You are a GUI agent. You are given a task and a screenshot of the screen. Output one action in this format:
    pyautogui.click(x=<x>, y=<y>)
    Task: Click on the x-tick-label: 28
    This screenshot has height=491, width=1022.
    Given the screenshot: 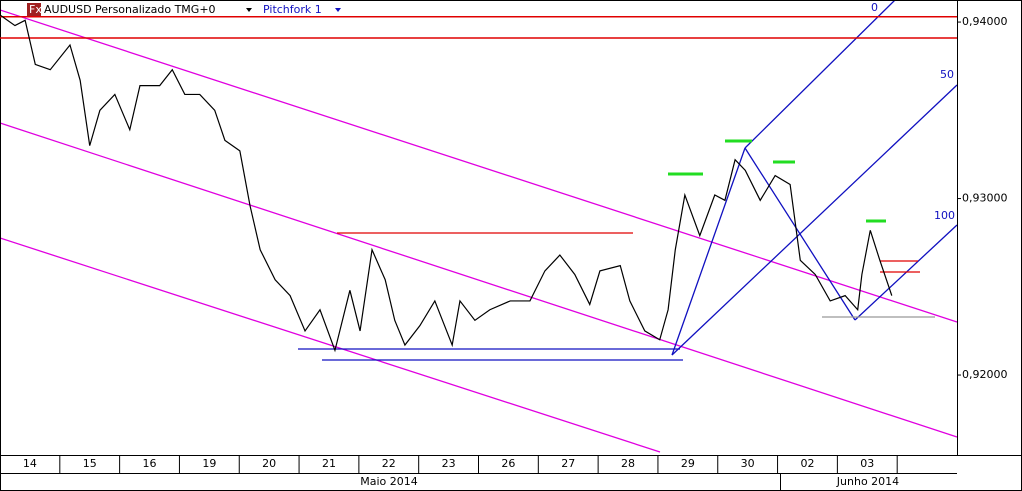 What is the action you would take?
    pyautogui.click(x=628, y=463)
    